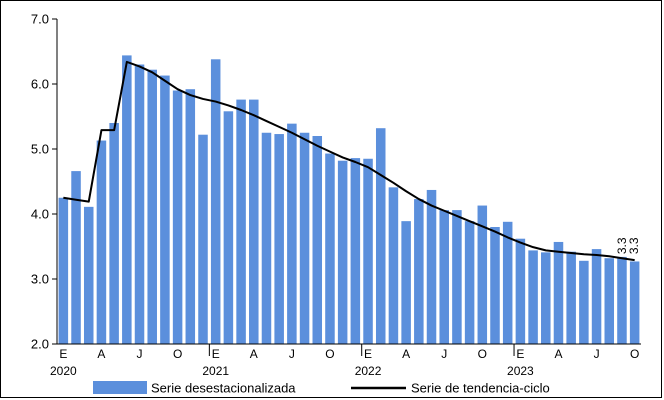 This screenshot has width=664, height=400. What do you see at coordinates (480, 388) in the screenshot?
I see `legend-label: Serie de tendencia-ciclo` at bounding box center [480, 388].